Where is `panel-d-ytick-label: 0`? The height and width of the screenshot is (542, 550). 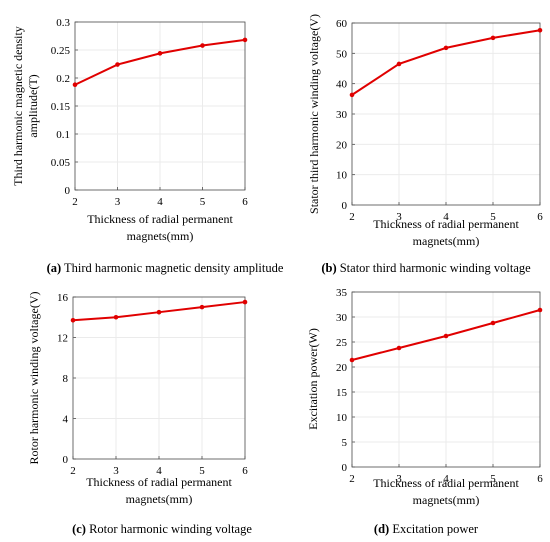
panel-d-ytick-label: 0 is located at coordinates (345, 468).